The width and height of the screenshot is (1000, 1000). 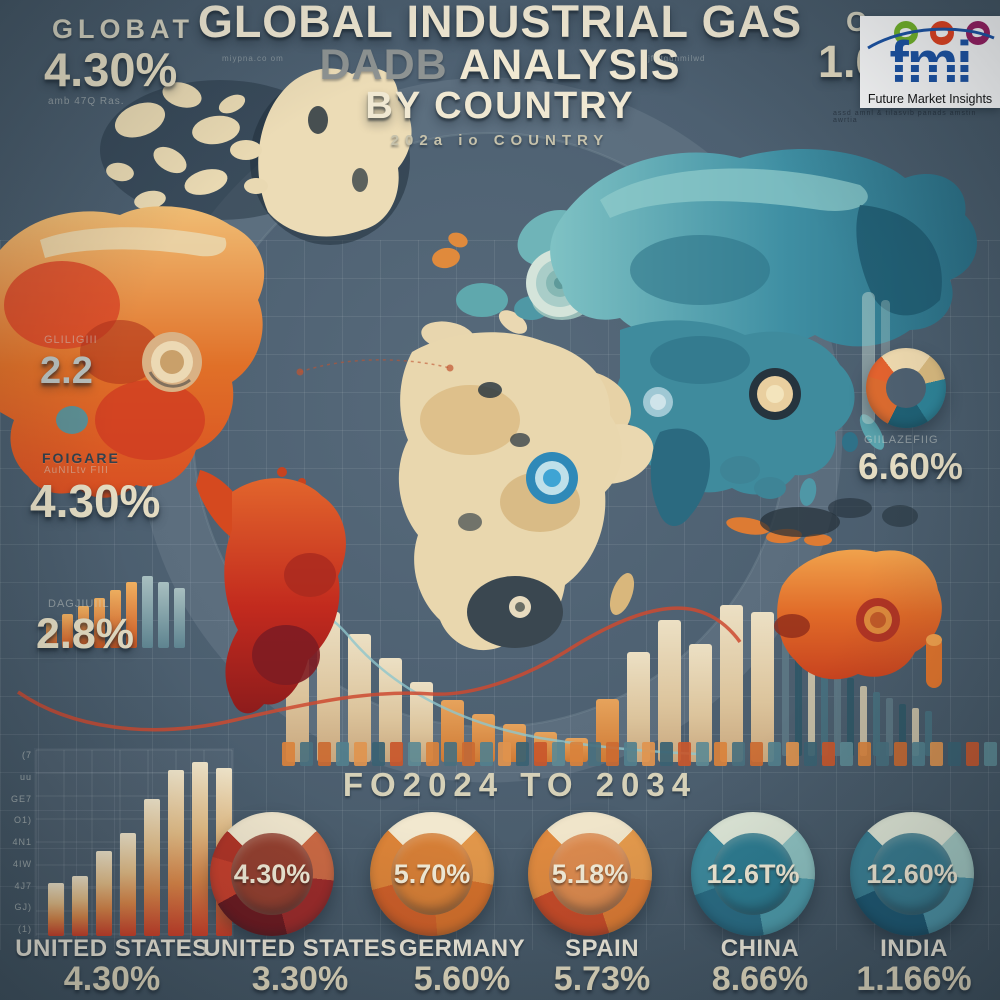 What do you see at coordinates (520, 607) in the screenshot?
I see `map-badge-south-africa` at bounding box center [520, 607].